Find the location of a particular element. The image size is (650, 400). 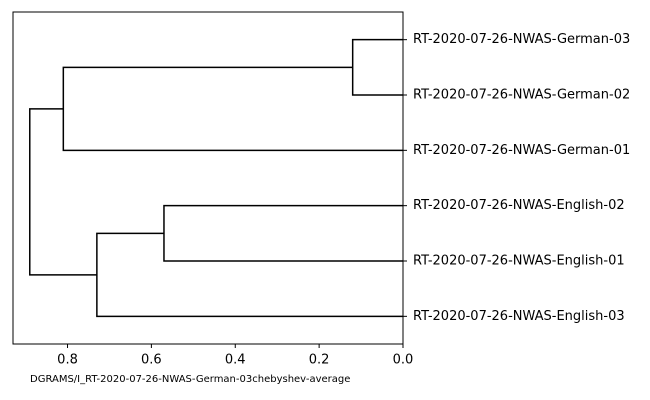

x-tick-label: 0.2 is located at coordinates (319, 360).